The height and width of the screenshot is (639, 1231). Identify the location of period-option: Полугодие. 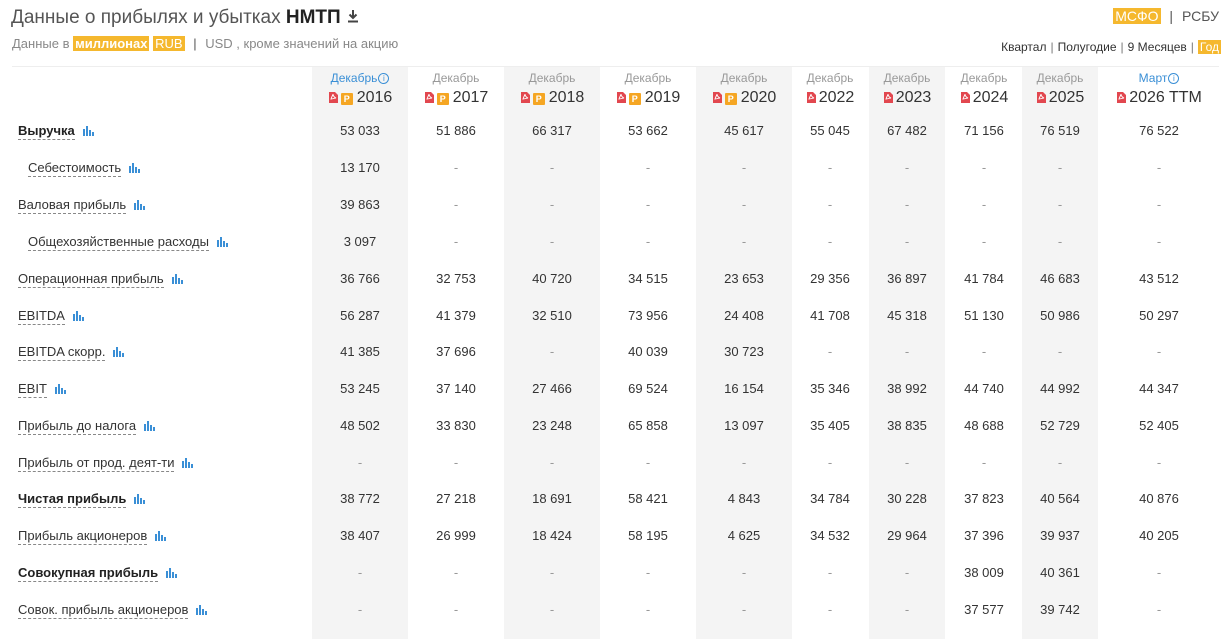
(1087, 47).